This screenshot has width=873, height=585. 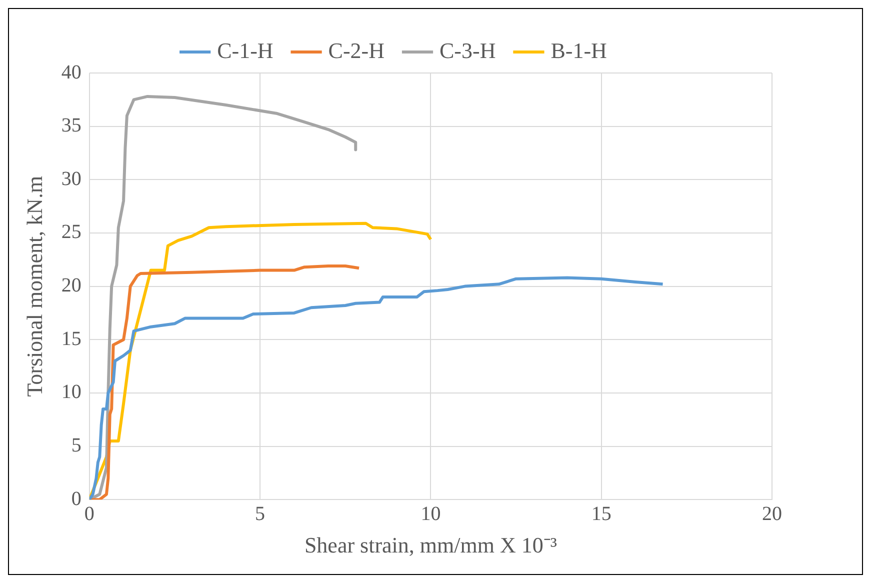 I want to click on x-tick-label: 15, so click(x=601, y=513).